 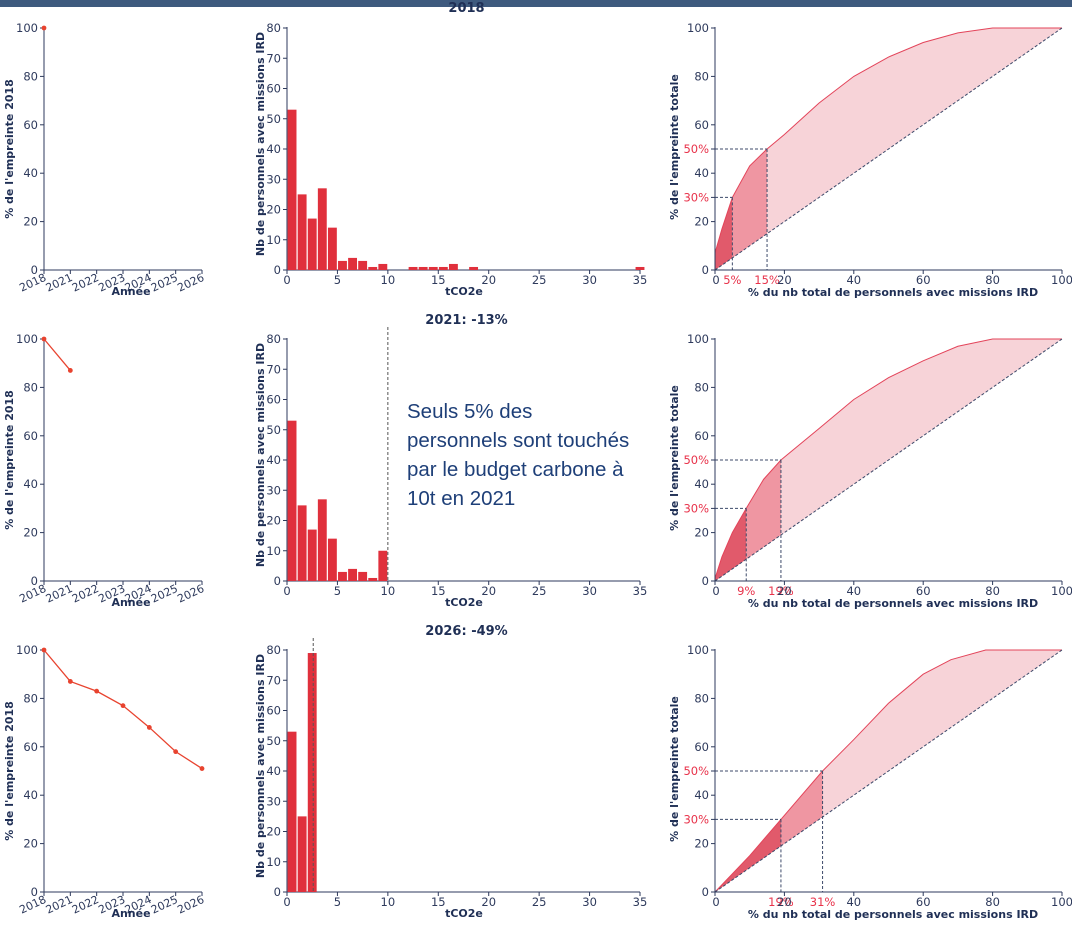 I want to click on line-x-axis-label: Année, so click(x=130, y=291).